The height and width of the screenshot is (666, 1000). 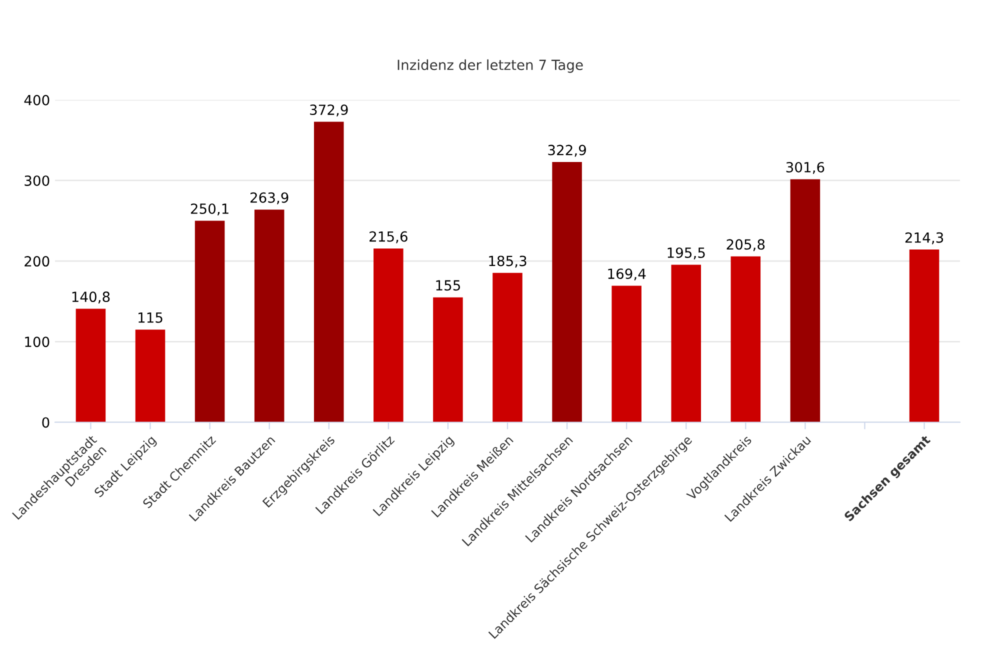 What do you see at coordinates (37, 100) in the screenshot?
I see `y-tick-label: 400` at bounding box center [37, 100].